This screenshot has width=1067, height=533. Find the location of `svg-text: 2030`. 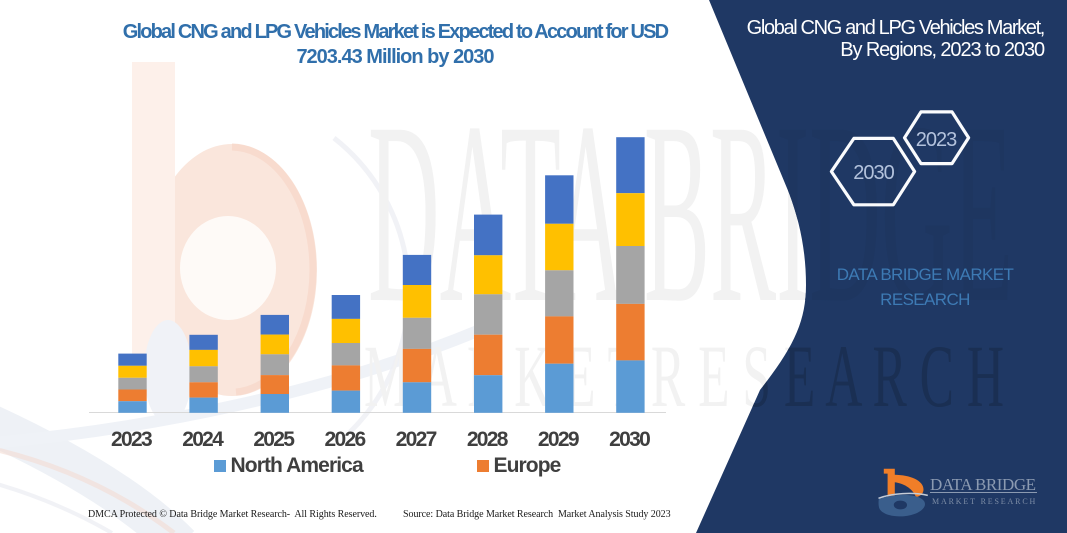

svg-text: 2030 is located at coordinates (873, 173).